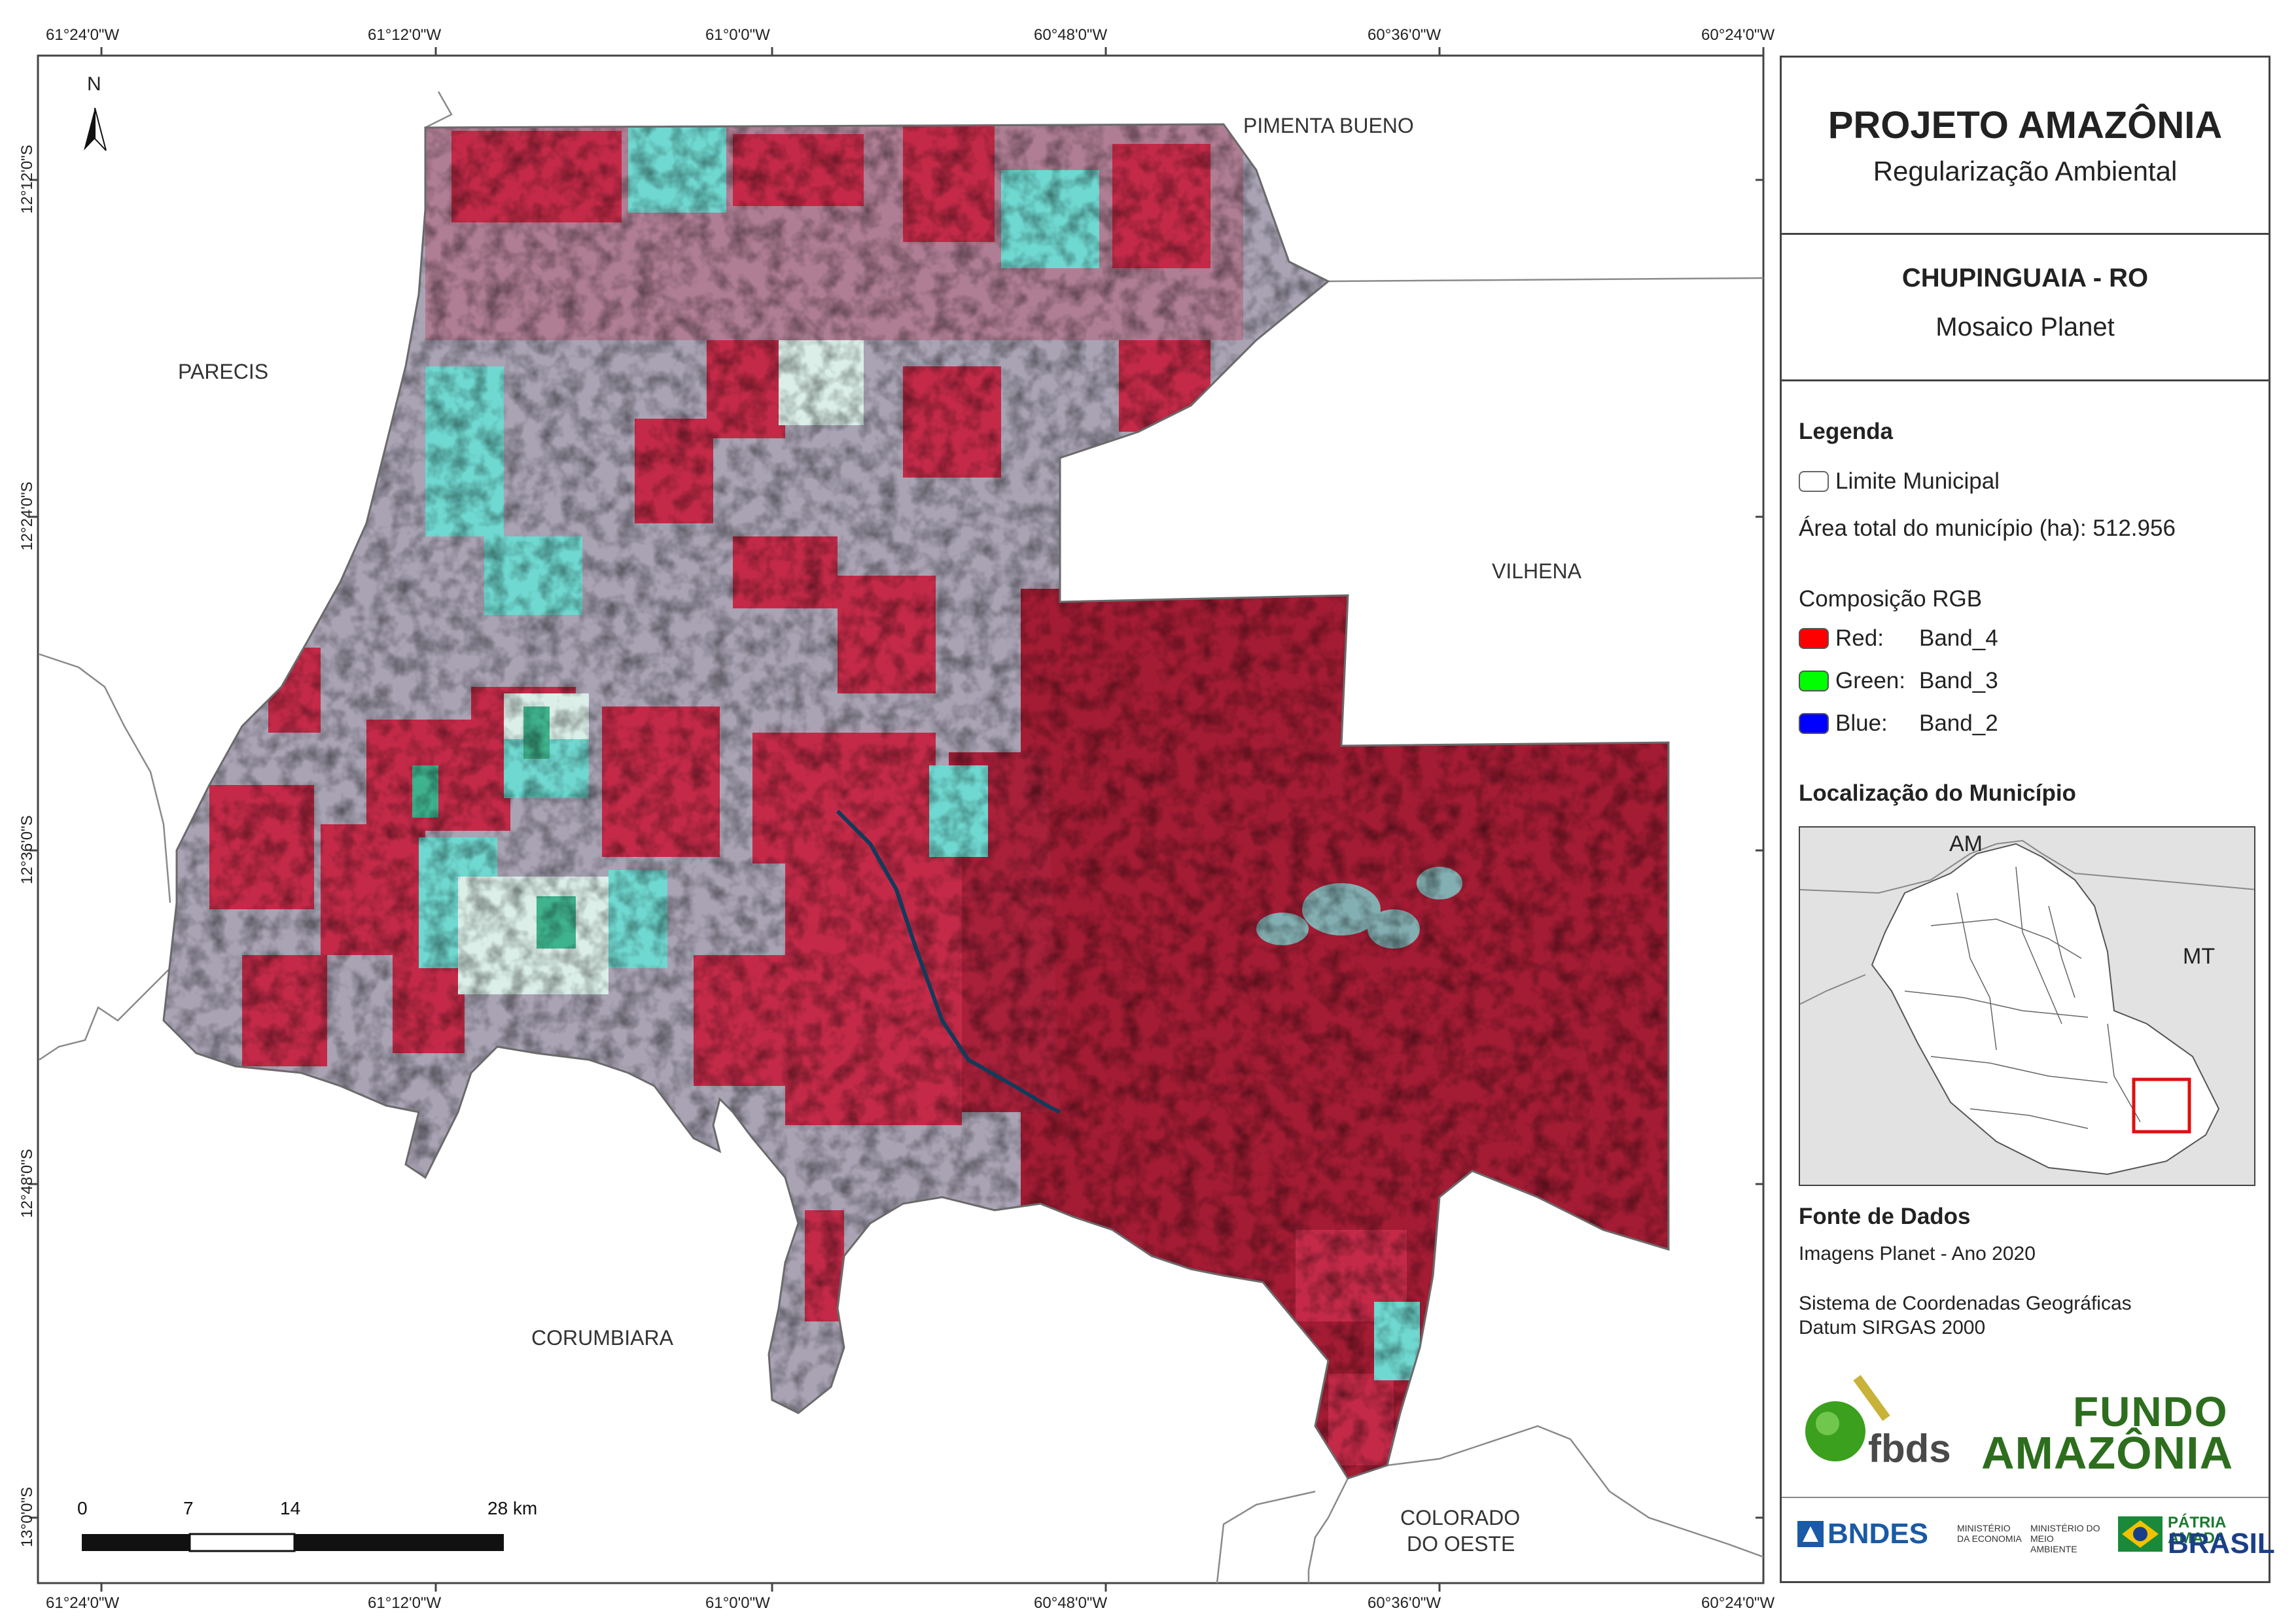  What do you see at coordinates (1404, 1603) in the screenshot?
I see `coord-bottom-5: 60°36'0"W` at bounding box center [1404, 1603].